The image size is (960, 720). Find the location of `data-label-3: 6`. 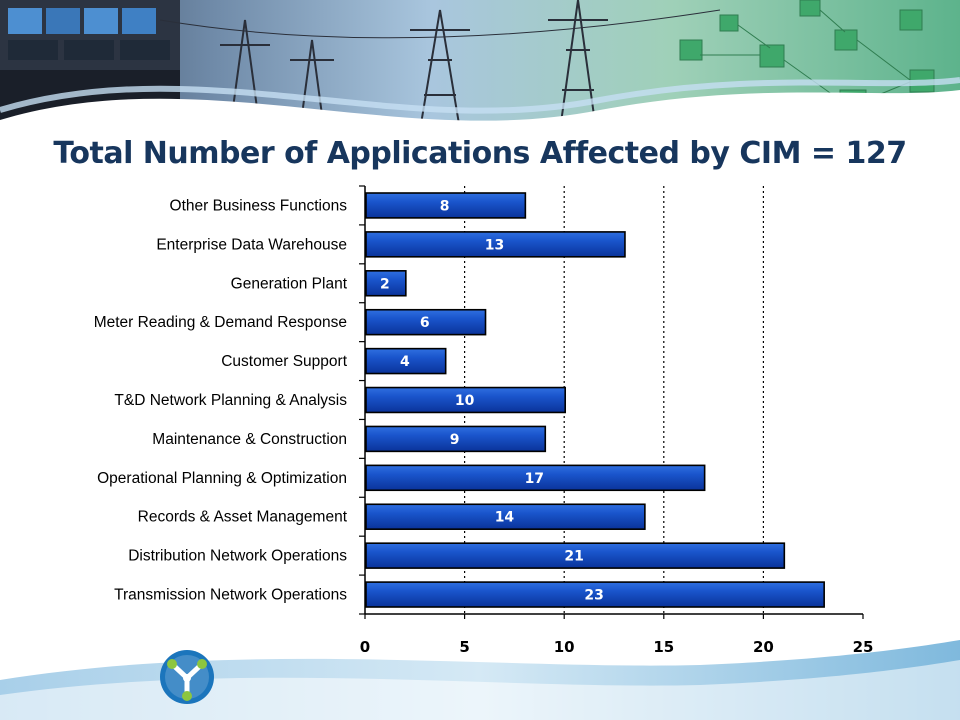

data-label-3: 6 is located at coordinates (425, 323).